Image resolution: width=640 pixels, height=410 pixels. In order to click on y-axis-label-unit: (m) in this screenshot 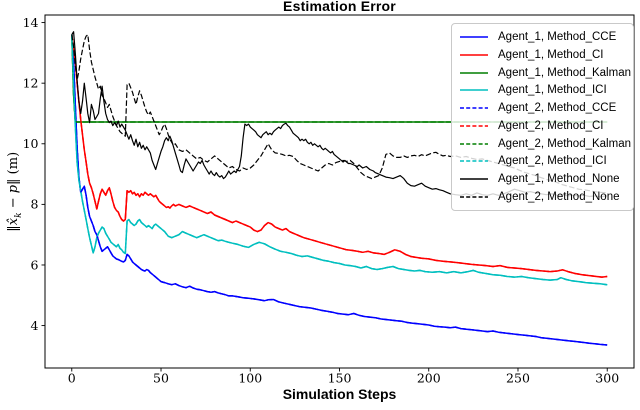, I will do `click(14, 165)`.